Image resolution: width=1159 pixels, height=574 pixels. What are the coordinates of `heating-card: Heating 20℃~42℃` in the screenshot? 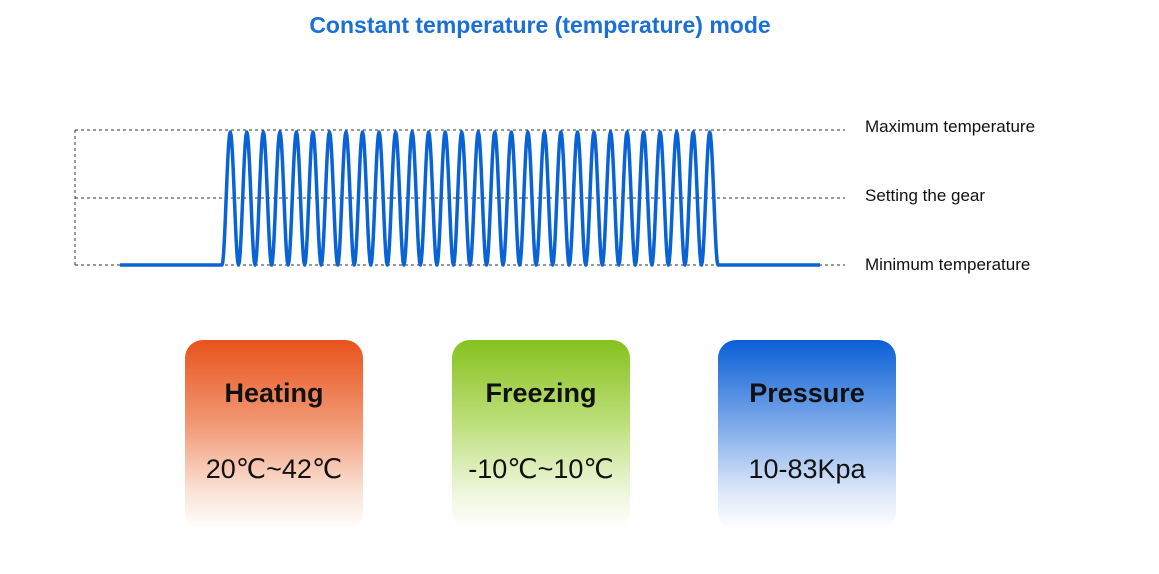 It's located at (274, 435).